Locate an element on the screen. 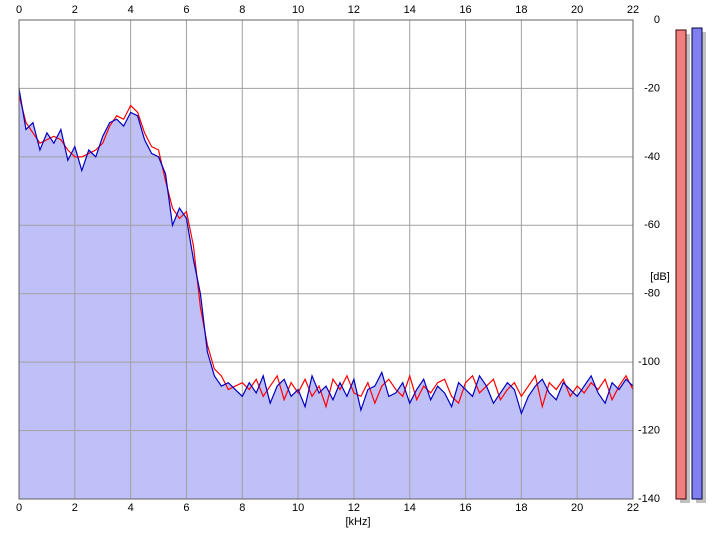 Image resolution: width=716 pixels, height=540 pixels. y-axis-label: [dB] is located at coordinates (660, 277).